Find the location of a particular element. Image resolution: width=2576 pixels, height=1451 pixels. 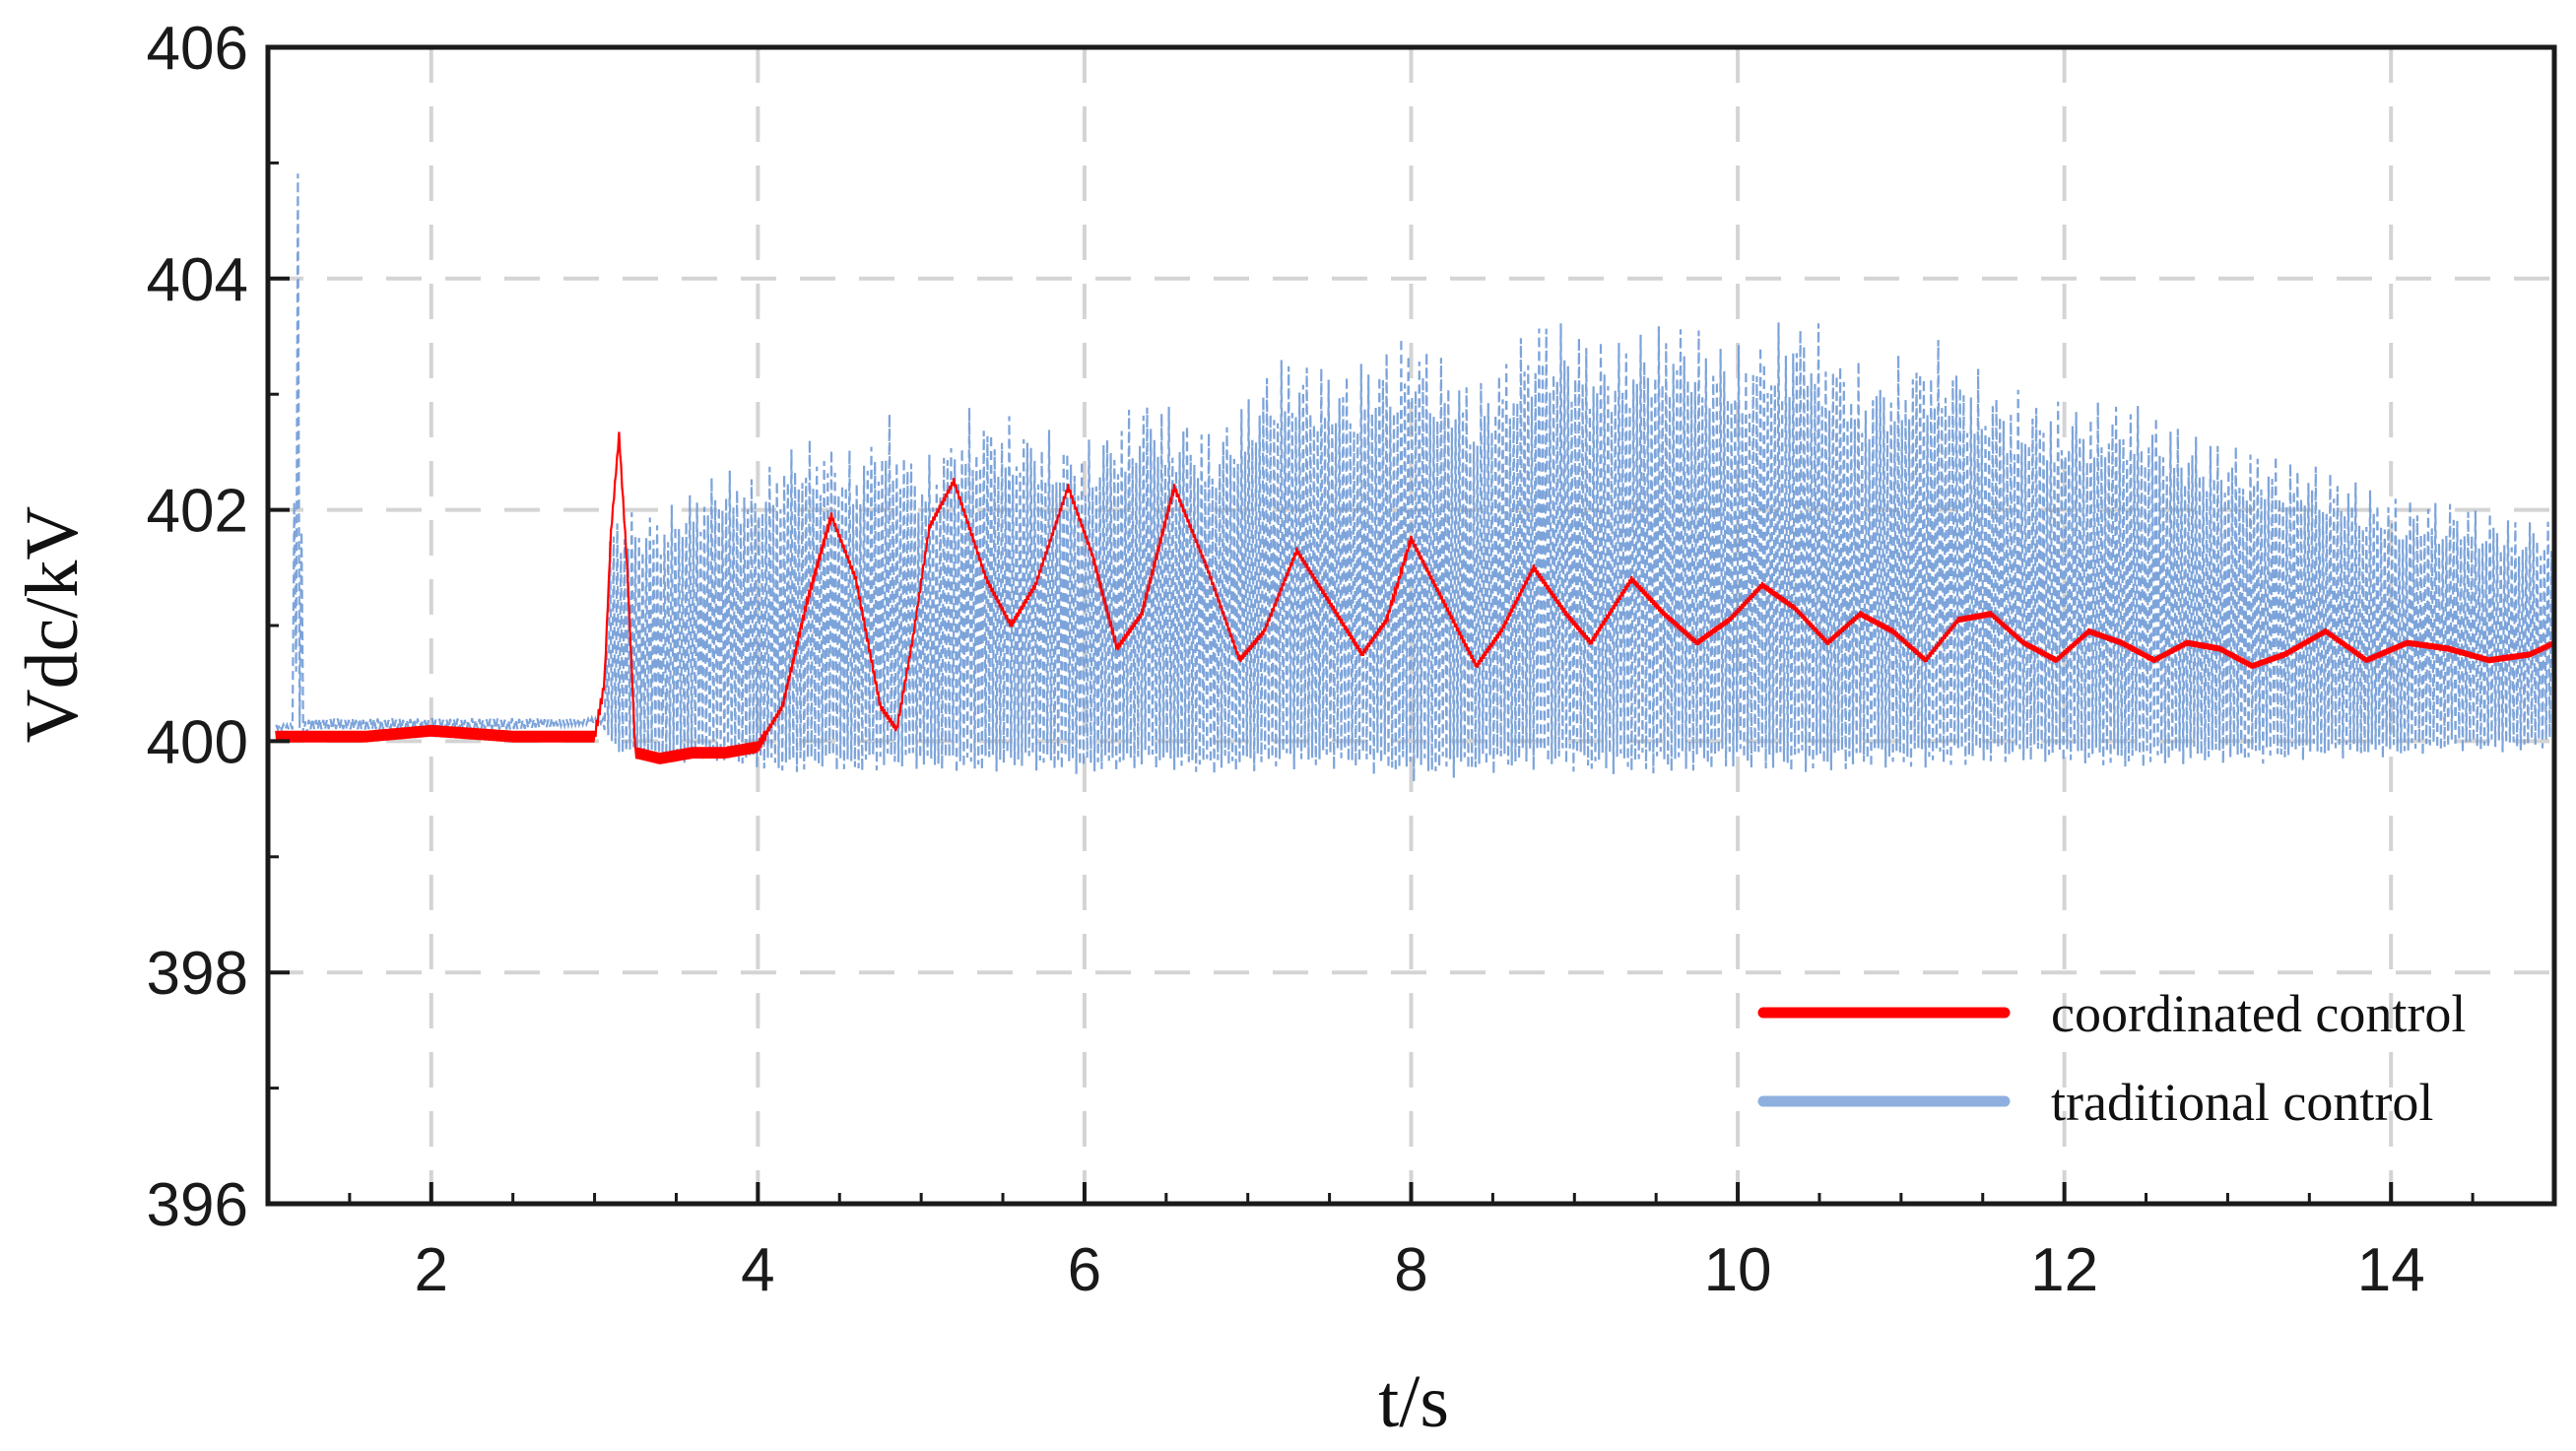

legend-label-coordinated: coordinated control is located at coordinates (2259, 1013).